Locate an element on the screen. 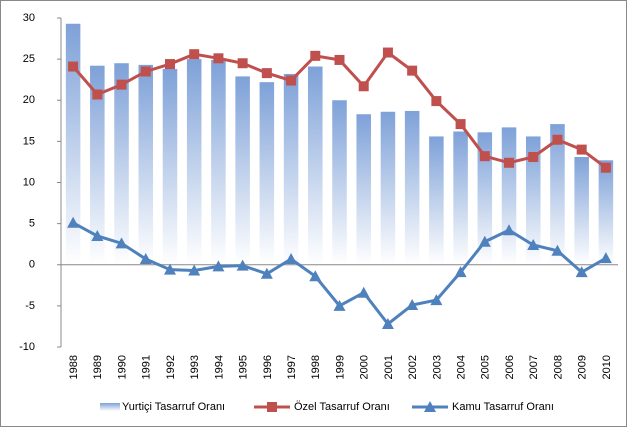  x-tick-label: 1993 is located at coordinates (195, 367).